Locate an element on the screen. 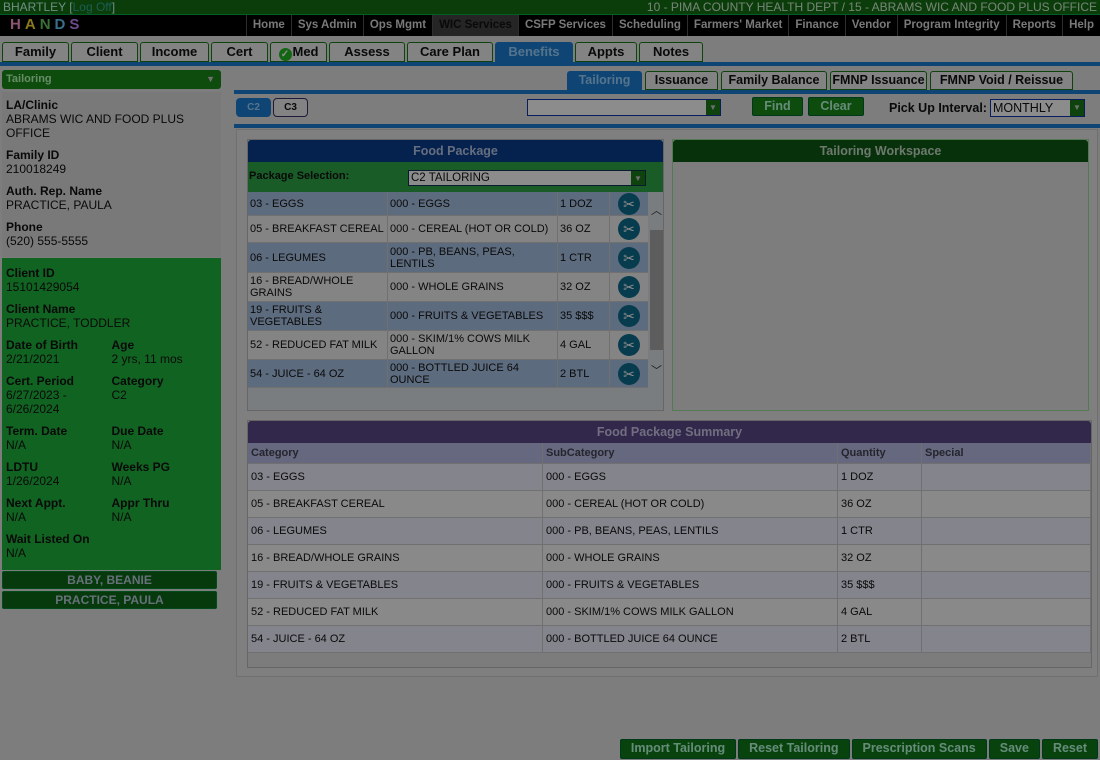 The height and width of the screenshot is (760, 1100). nav-item-ops-mgmt: Ops Mgmt is located at coordinates (397, 25).